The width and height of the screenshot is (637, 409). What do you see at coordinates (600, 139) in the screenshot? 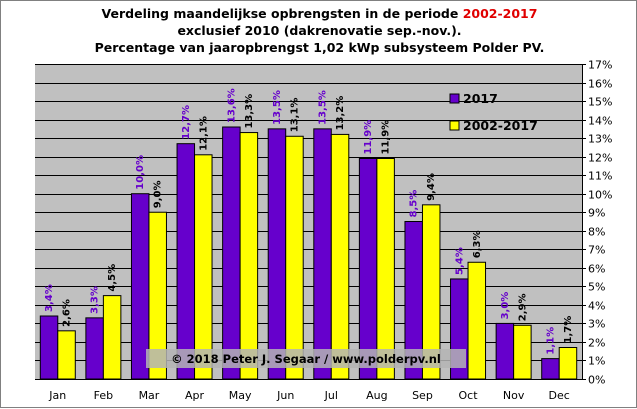
I see `y-tick-label: 13%` at bounding box center [600, 139].